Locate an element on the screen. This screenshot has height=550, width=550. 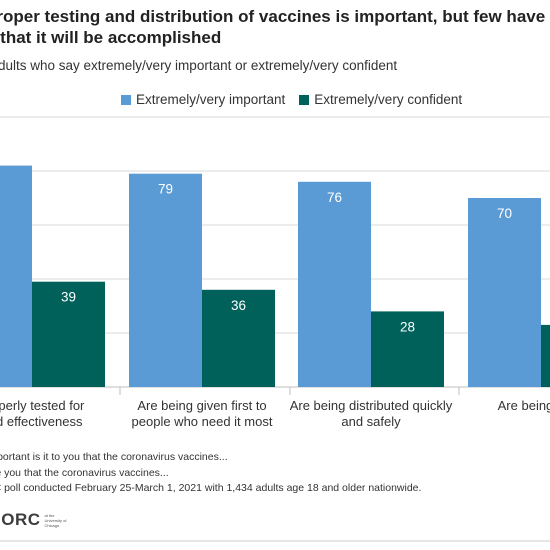
norc-logo: IORC at the University of Chicago is located at coordinates (35, 520).